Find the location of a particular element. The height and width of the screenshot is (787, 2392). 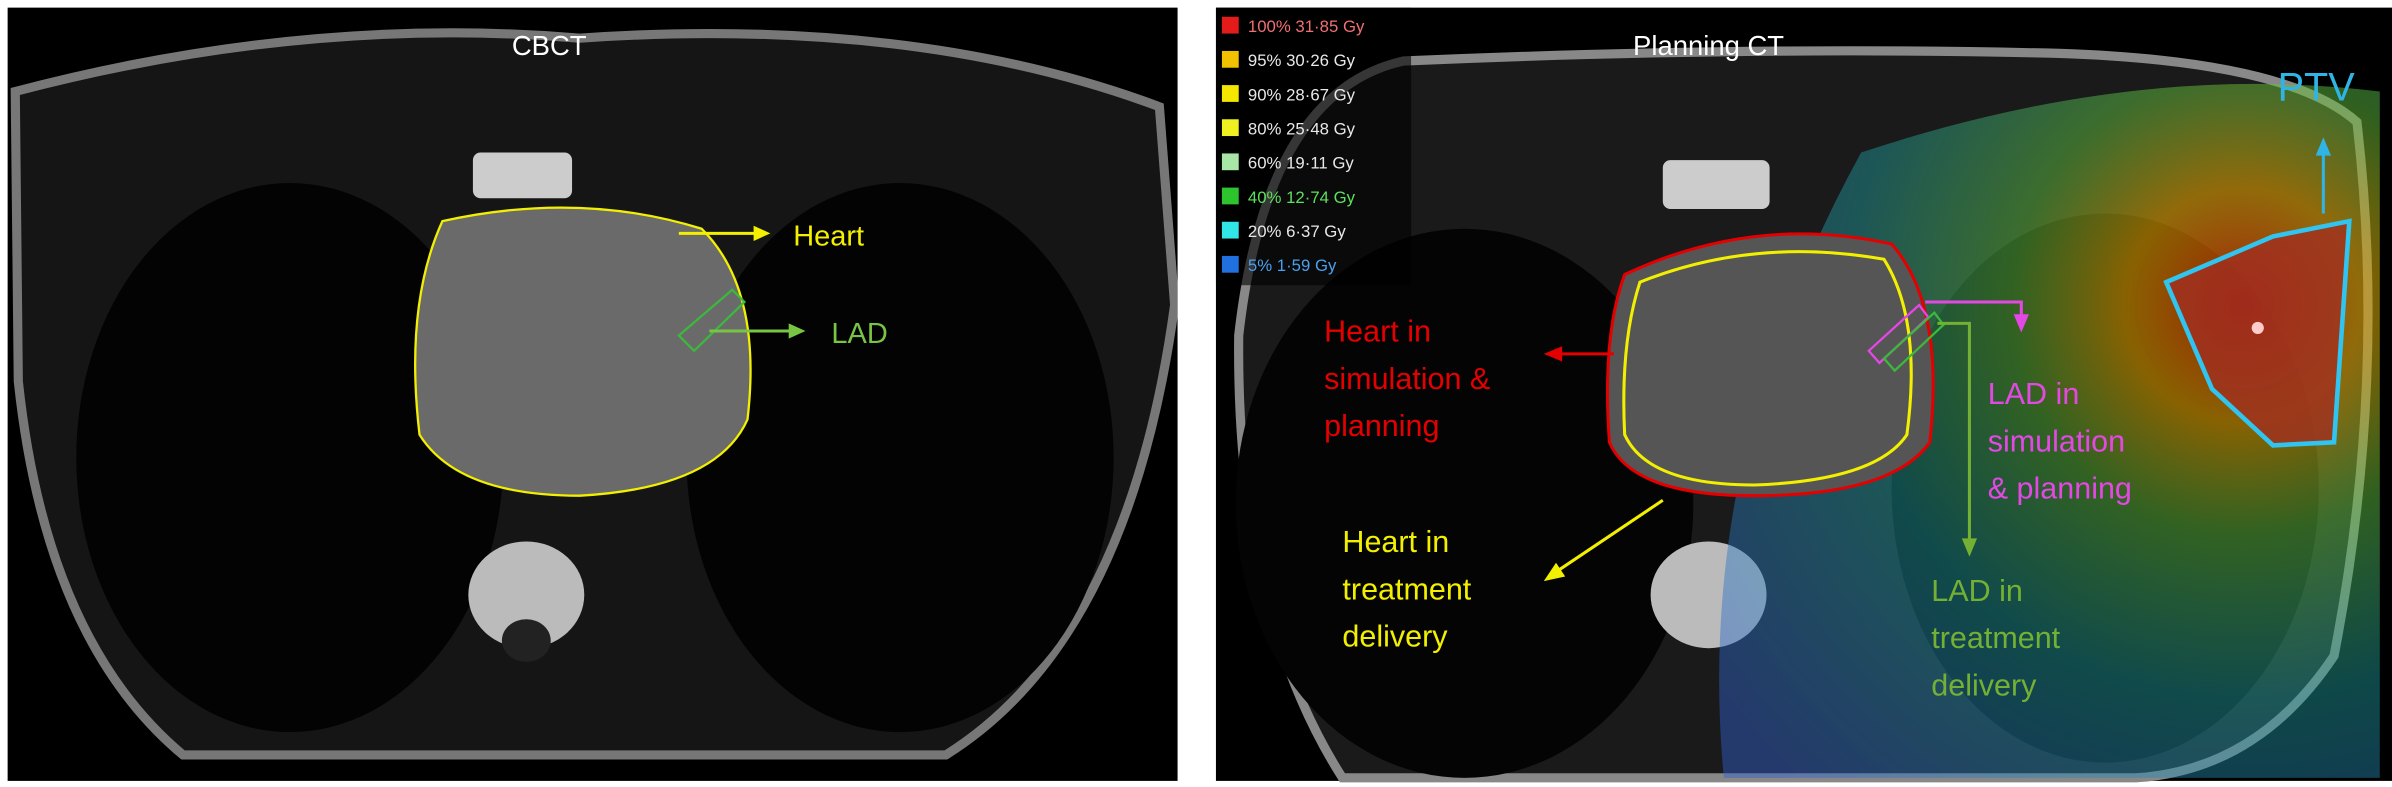

legend-label: 40% 12·74 Gy is located at coordinates (1302, 197).